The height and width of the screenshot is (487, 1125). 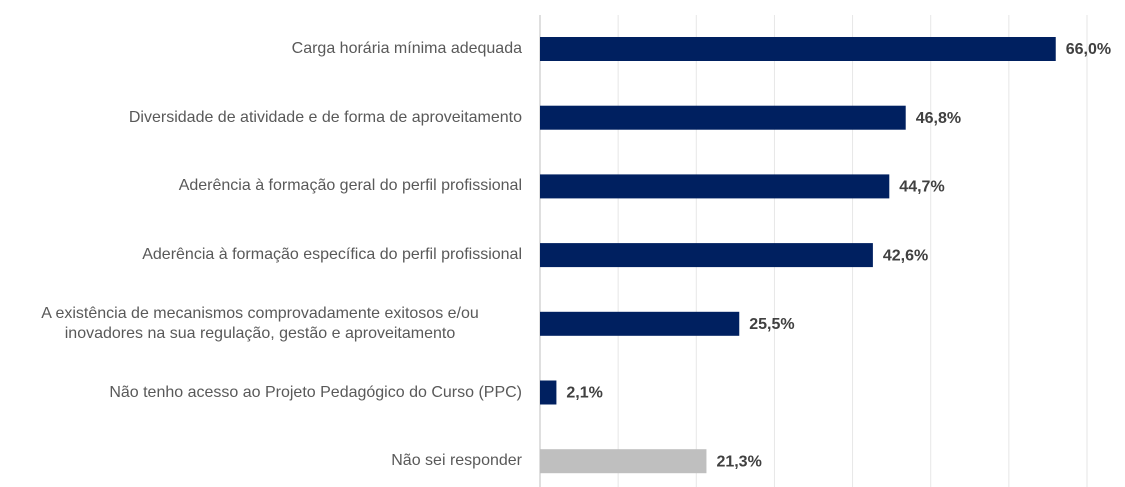 I want to click on value-label: 66,0%, so click(x=1088, y=49).